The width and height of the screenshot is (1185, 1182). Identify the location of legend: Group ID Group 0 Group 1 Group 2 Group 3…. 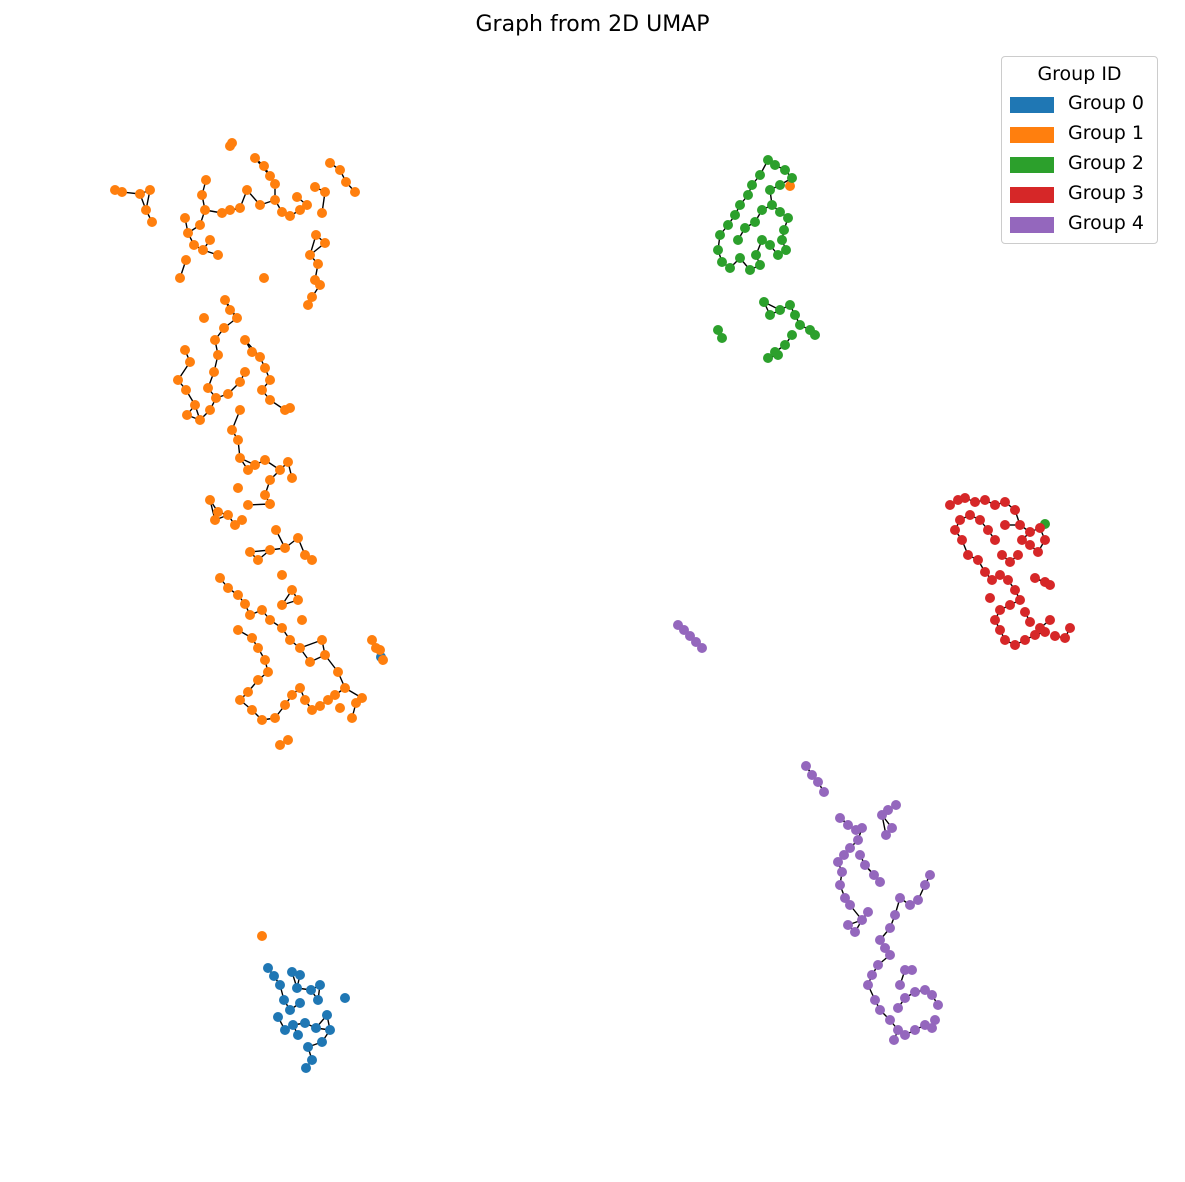
(1079, 150).